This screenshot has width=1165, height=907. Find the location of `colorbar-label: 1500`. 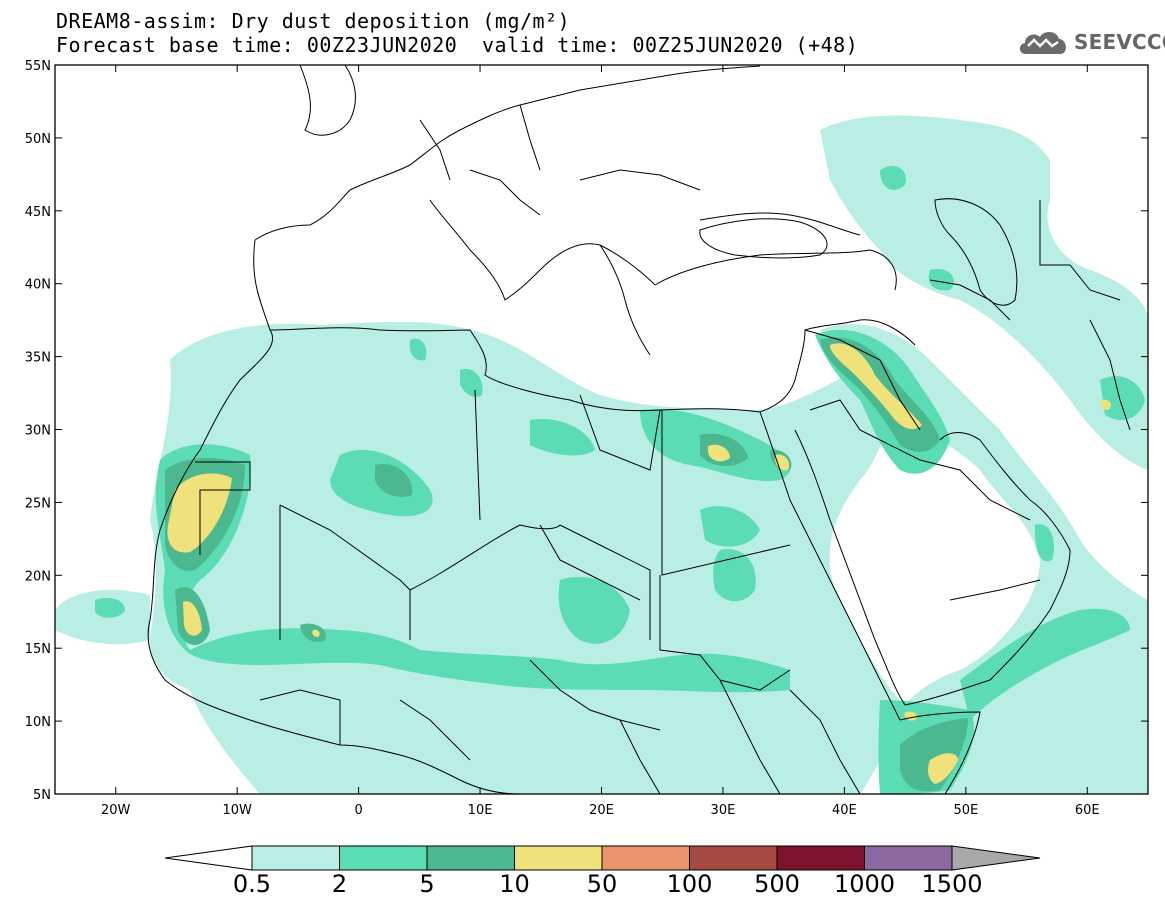

colorbar-label: 1500 is located at coordinates (951, 884).